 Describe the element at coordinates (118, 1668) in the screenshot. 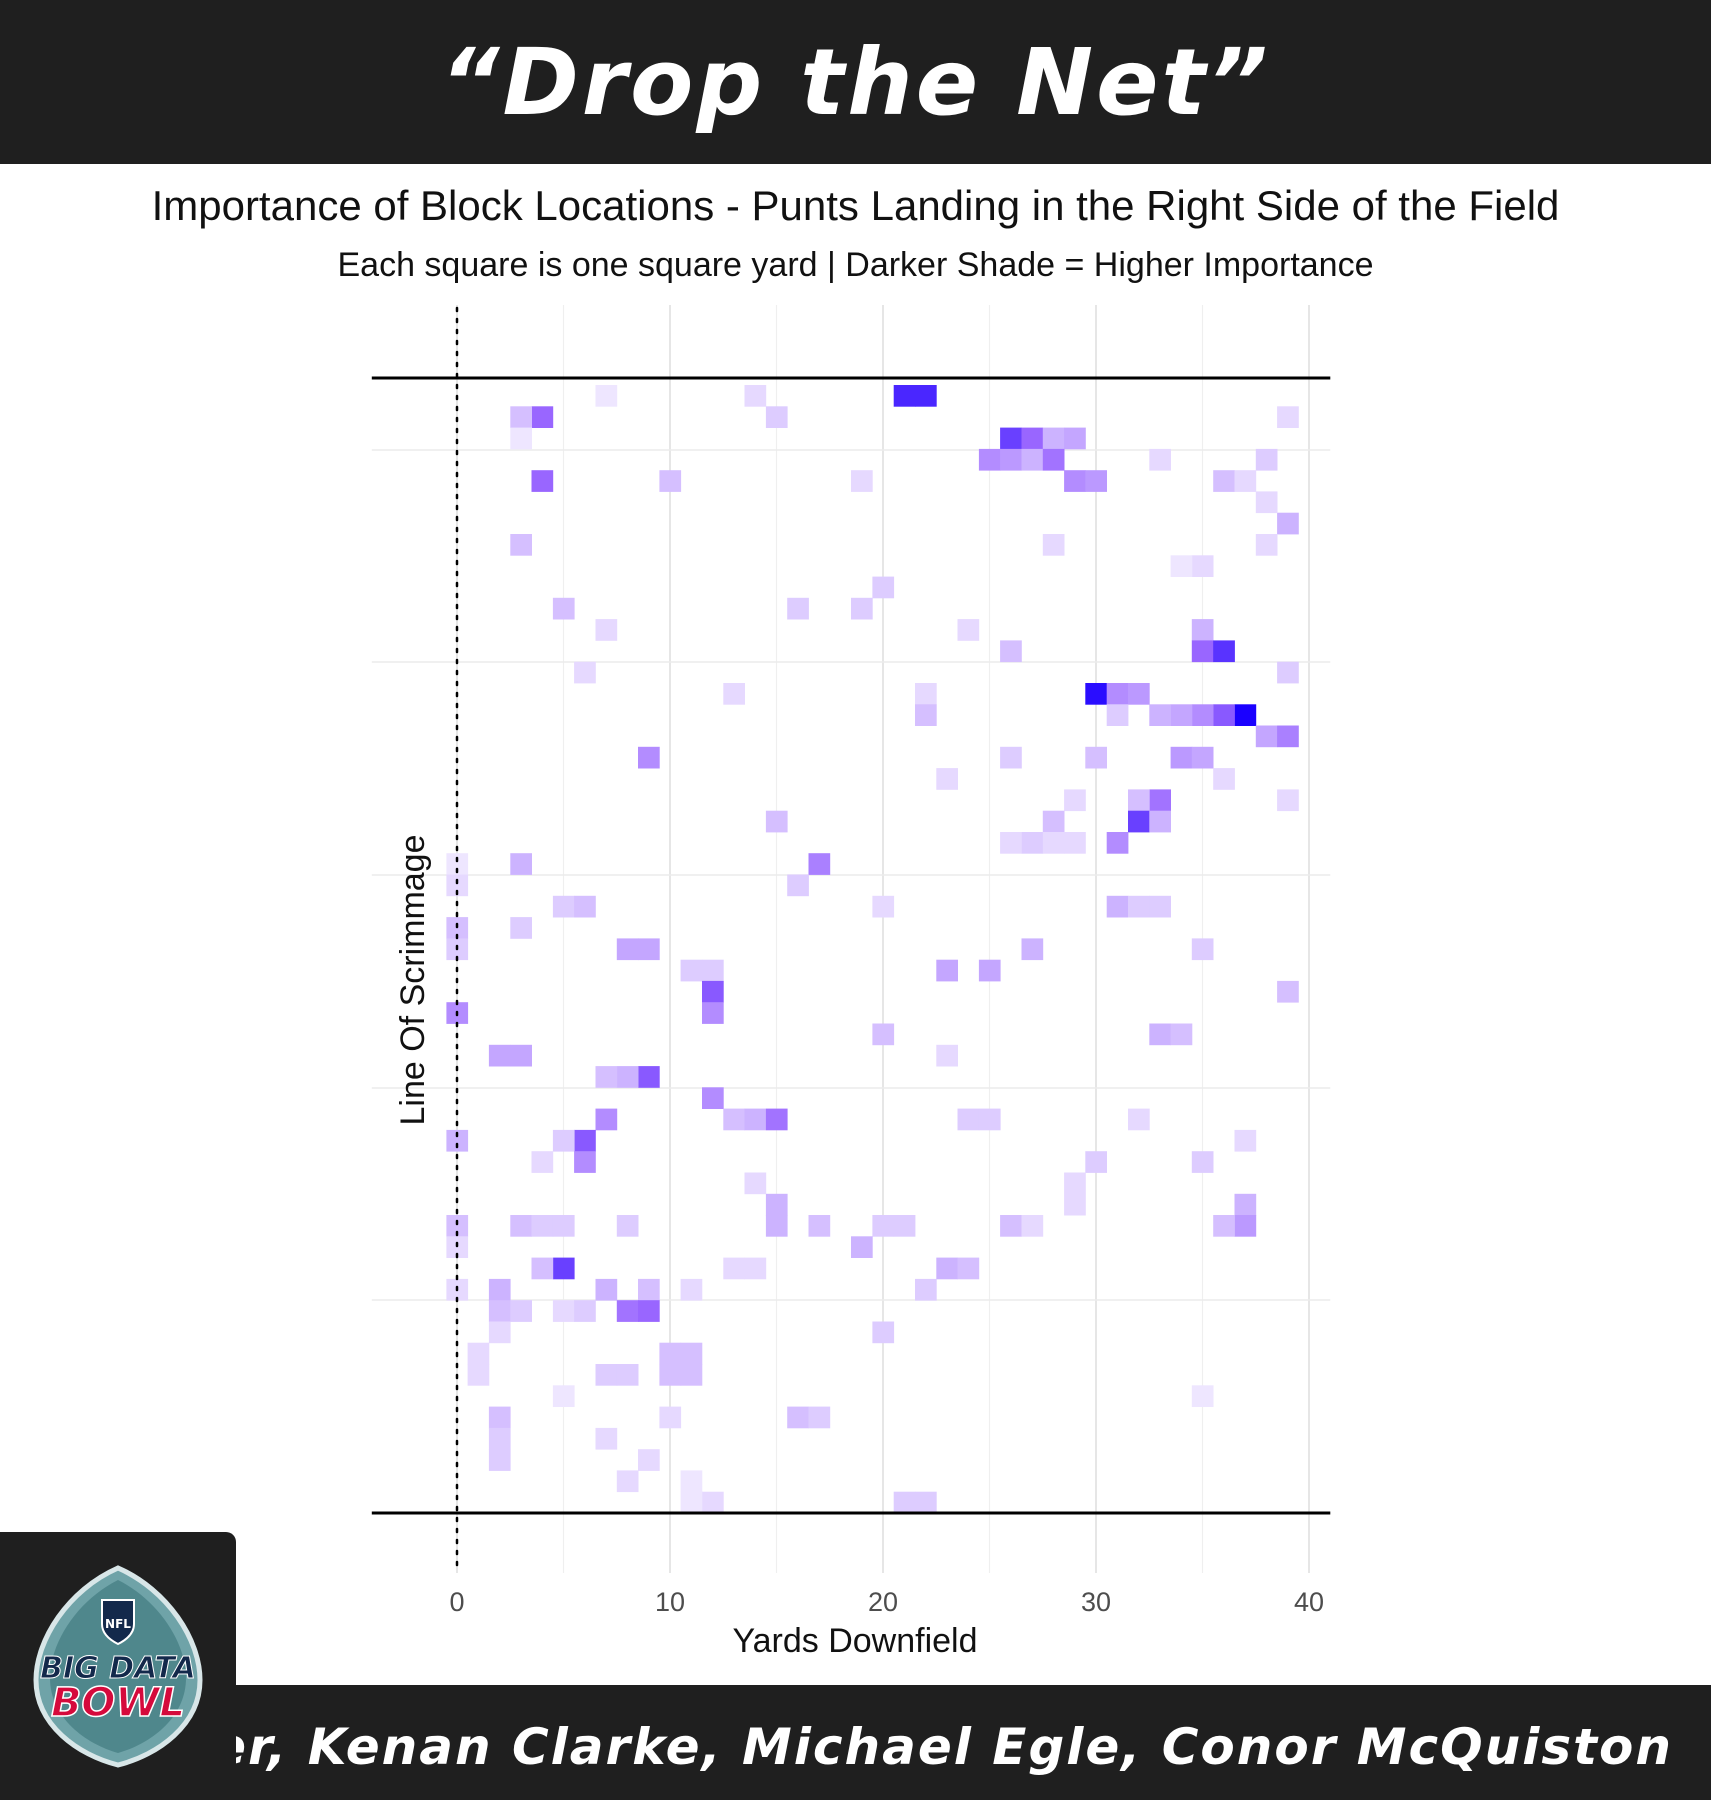

I see `logo-line1: BIG DATA` at that location.